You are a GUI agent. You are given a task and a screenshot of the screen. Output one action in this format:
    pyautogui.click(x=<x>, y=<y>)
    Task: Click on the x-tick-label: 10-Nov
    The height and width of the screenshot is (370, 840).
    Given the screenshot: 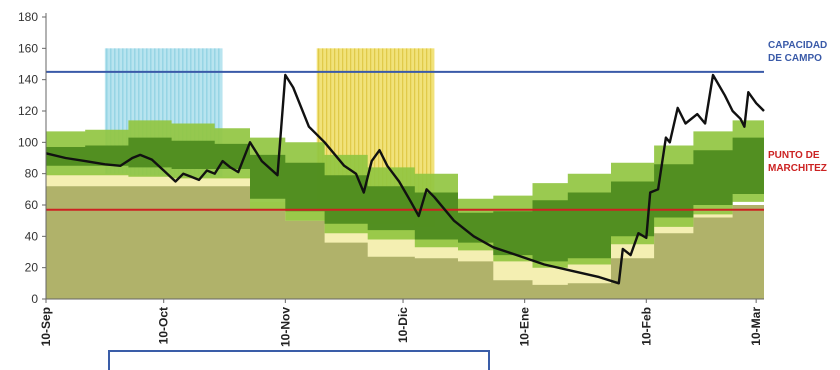 What is the action you would take?
    pyautogui.click(x=285, y=327)
    